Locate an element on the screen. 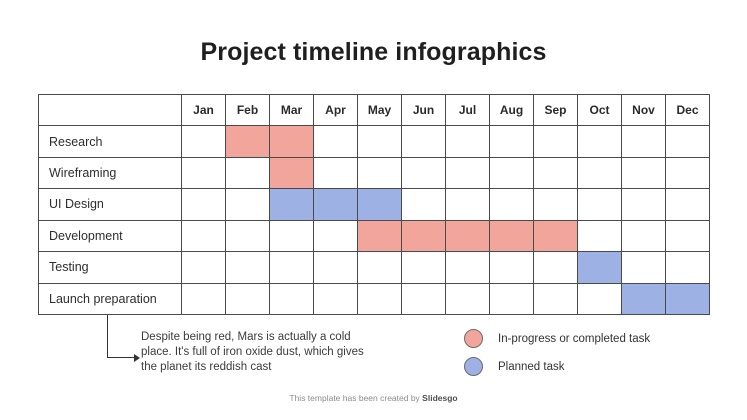  task-label: Research is located at coordinates (110, 141).